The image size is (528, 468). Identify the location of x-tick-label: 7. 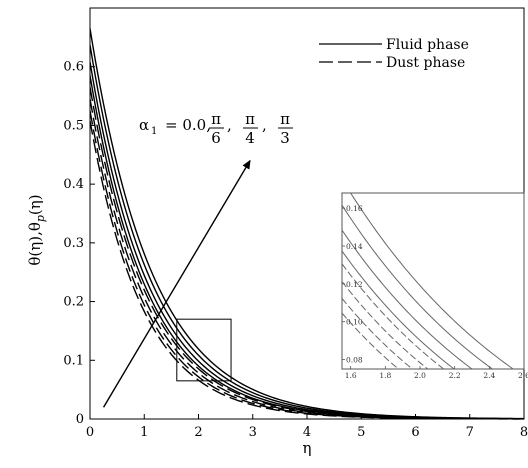
(470, 432).